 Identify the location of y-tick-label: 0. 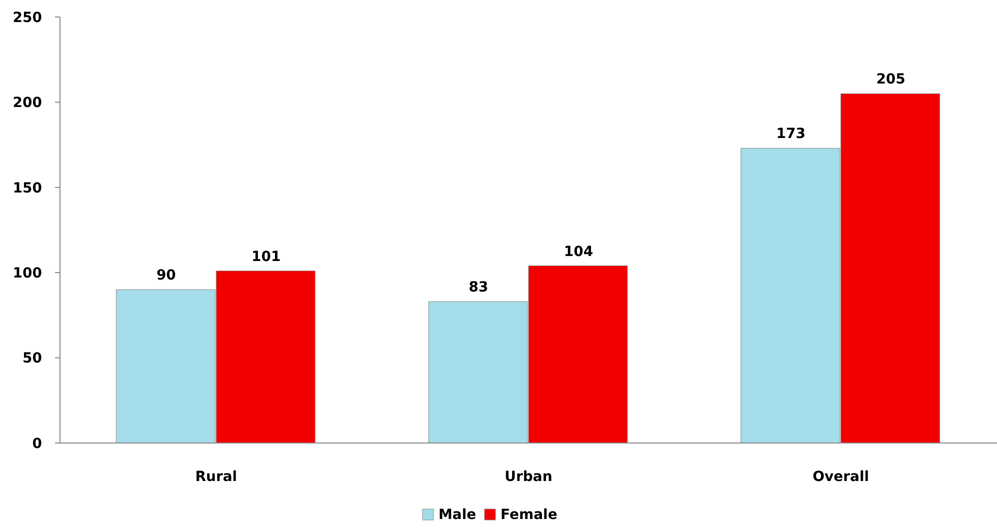
(37, 444).